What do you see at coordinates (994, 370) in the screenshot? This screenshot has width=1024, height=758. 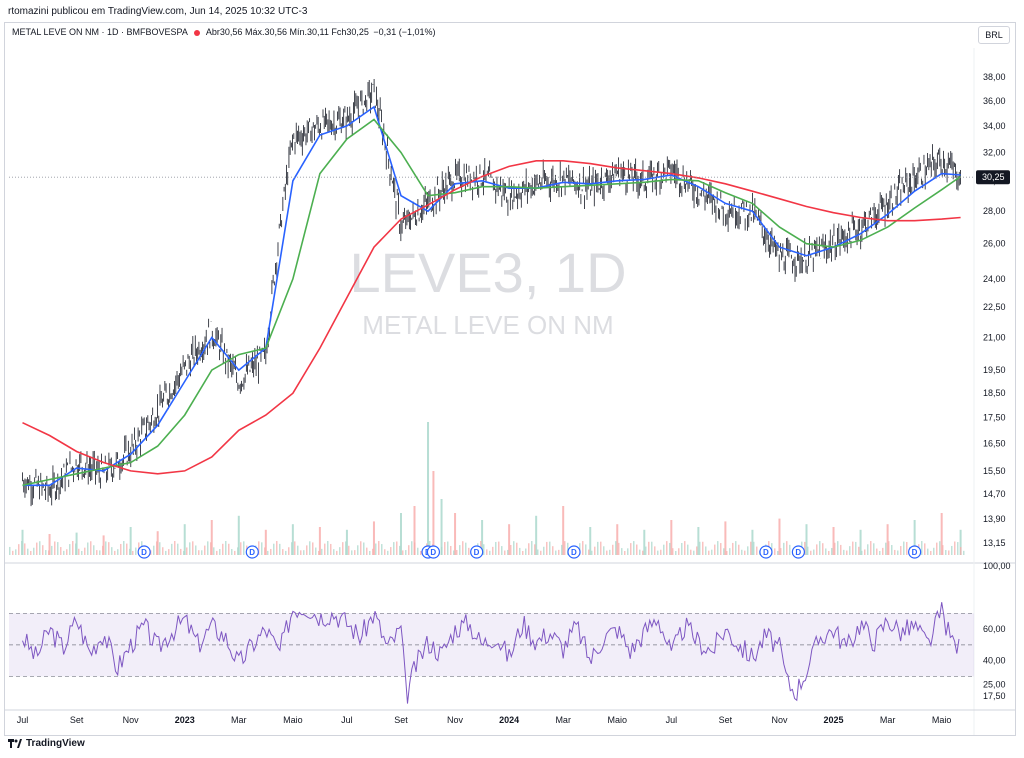 I see `price-tick-label: 19,50` at bounding box center [994, 370].